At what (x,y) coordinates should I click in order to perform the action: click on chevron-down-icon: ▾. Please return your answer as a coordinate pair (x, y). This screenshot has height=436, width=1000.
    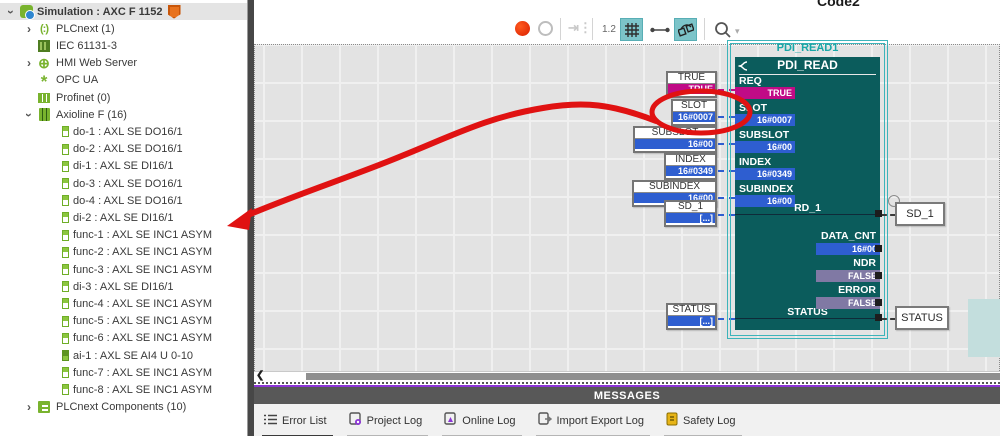
    Looking at the image, I should click on (737, 31).